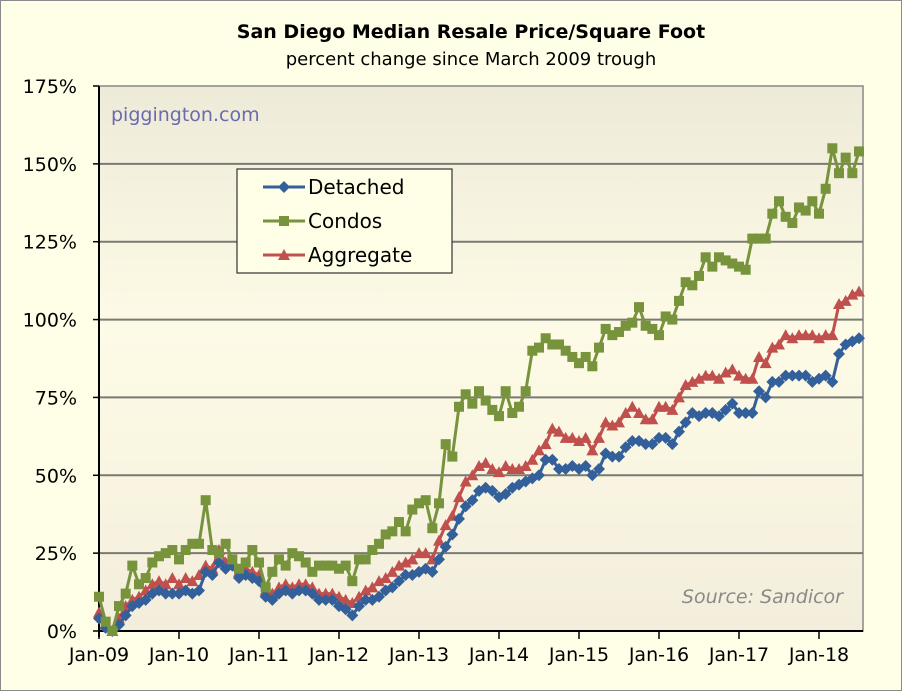 The image size is (902, 691). What do you see at coordinates (178, 655) in the screenshot?
I see `x-tick-label: Jan-10` at bounding box center [178, 655].